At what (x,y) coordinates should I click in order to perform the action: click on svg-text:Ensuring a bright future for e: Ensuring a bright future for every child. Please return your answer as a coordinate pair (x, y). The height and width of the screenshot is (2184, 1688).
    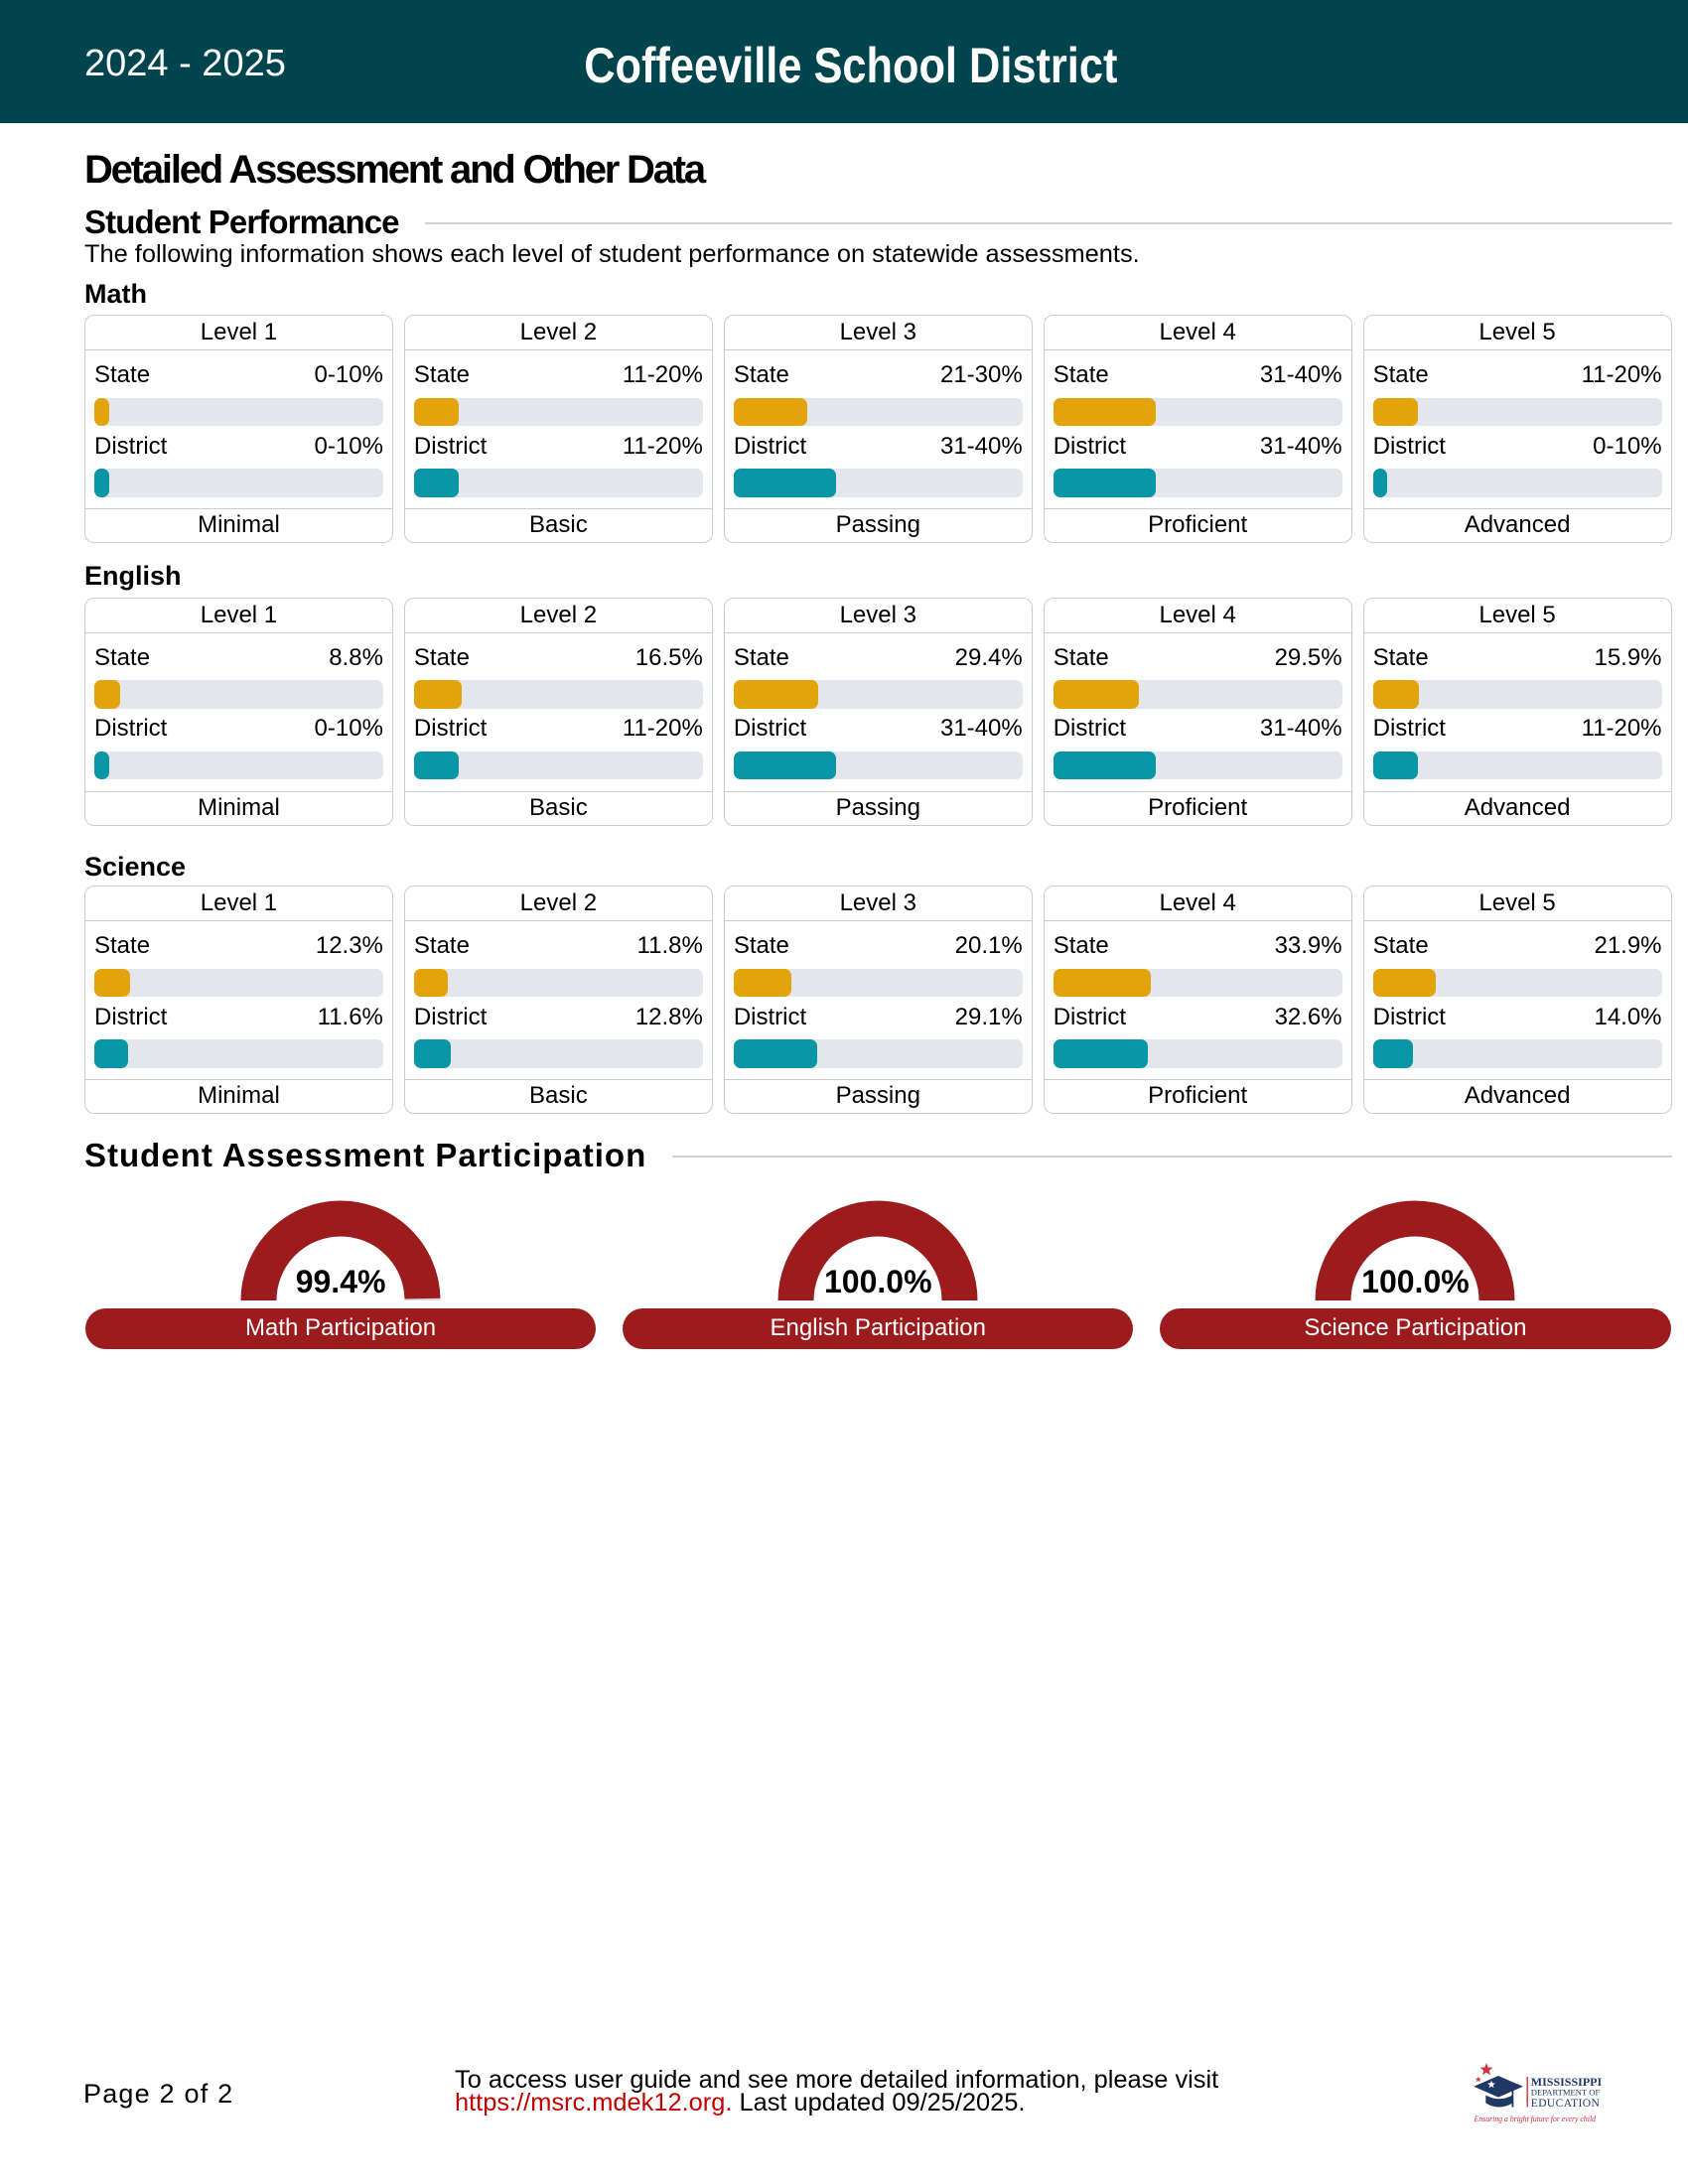
    Looking at the image, I should click on (1535, 2119).